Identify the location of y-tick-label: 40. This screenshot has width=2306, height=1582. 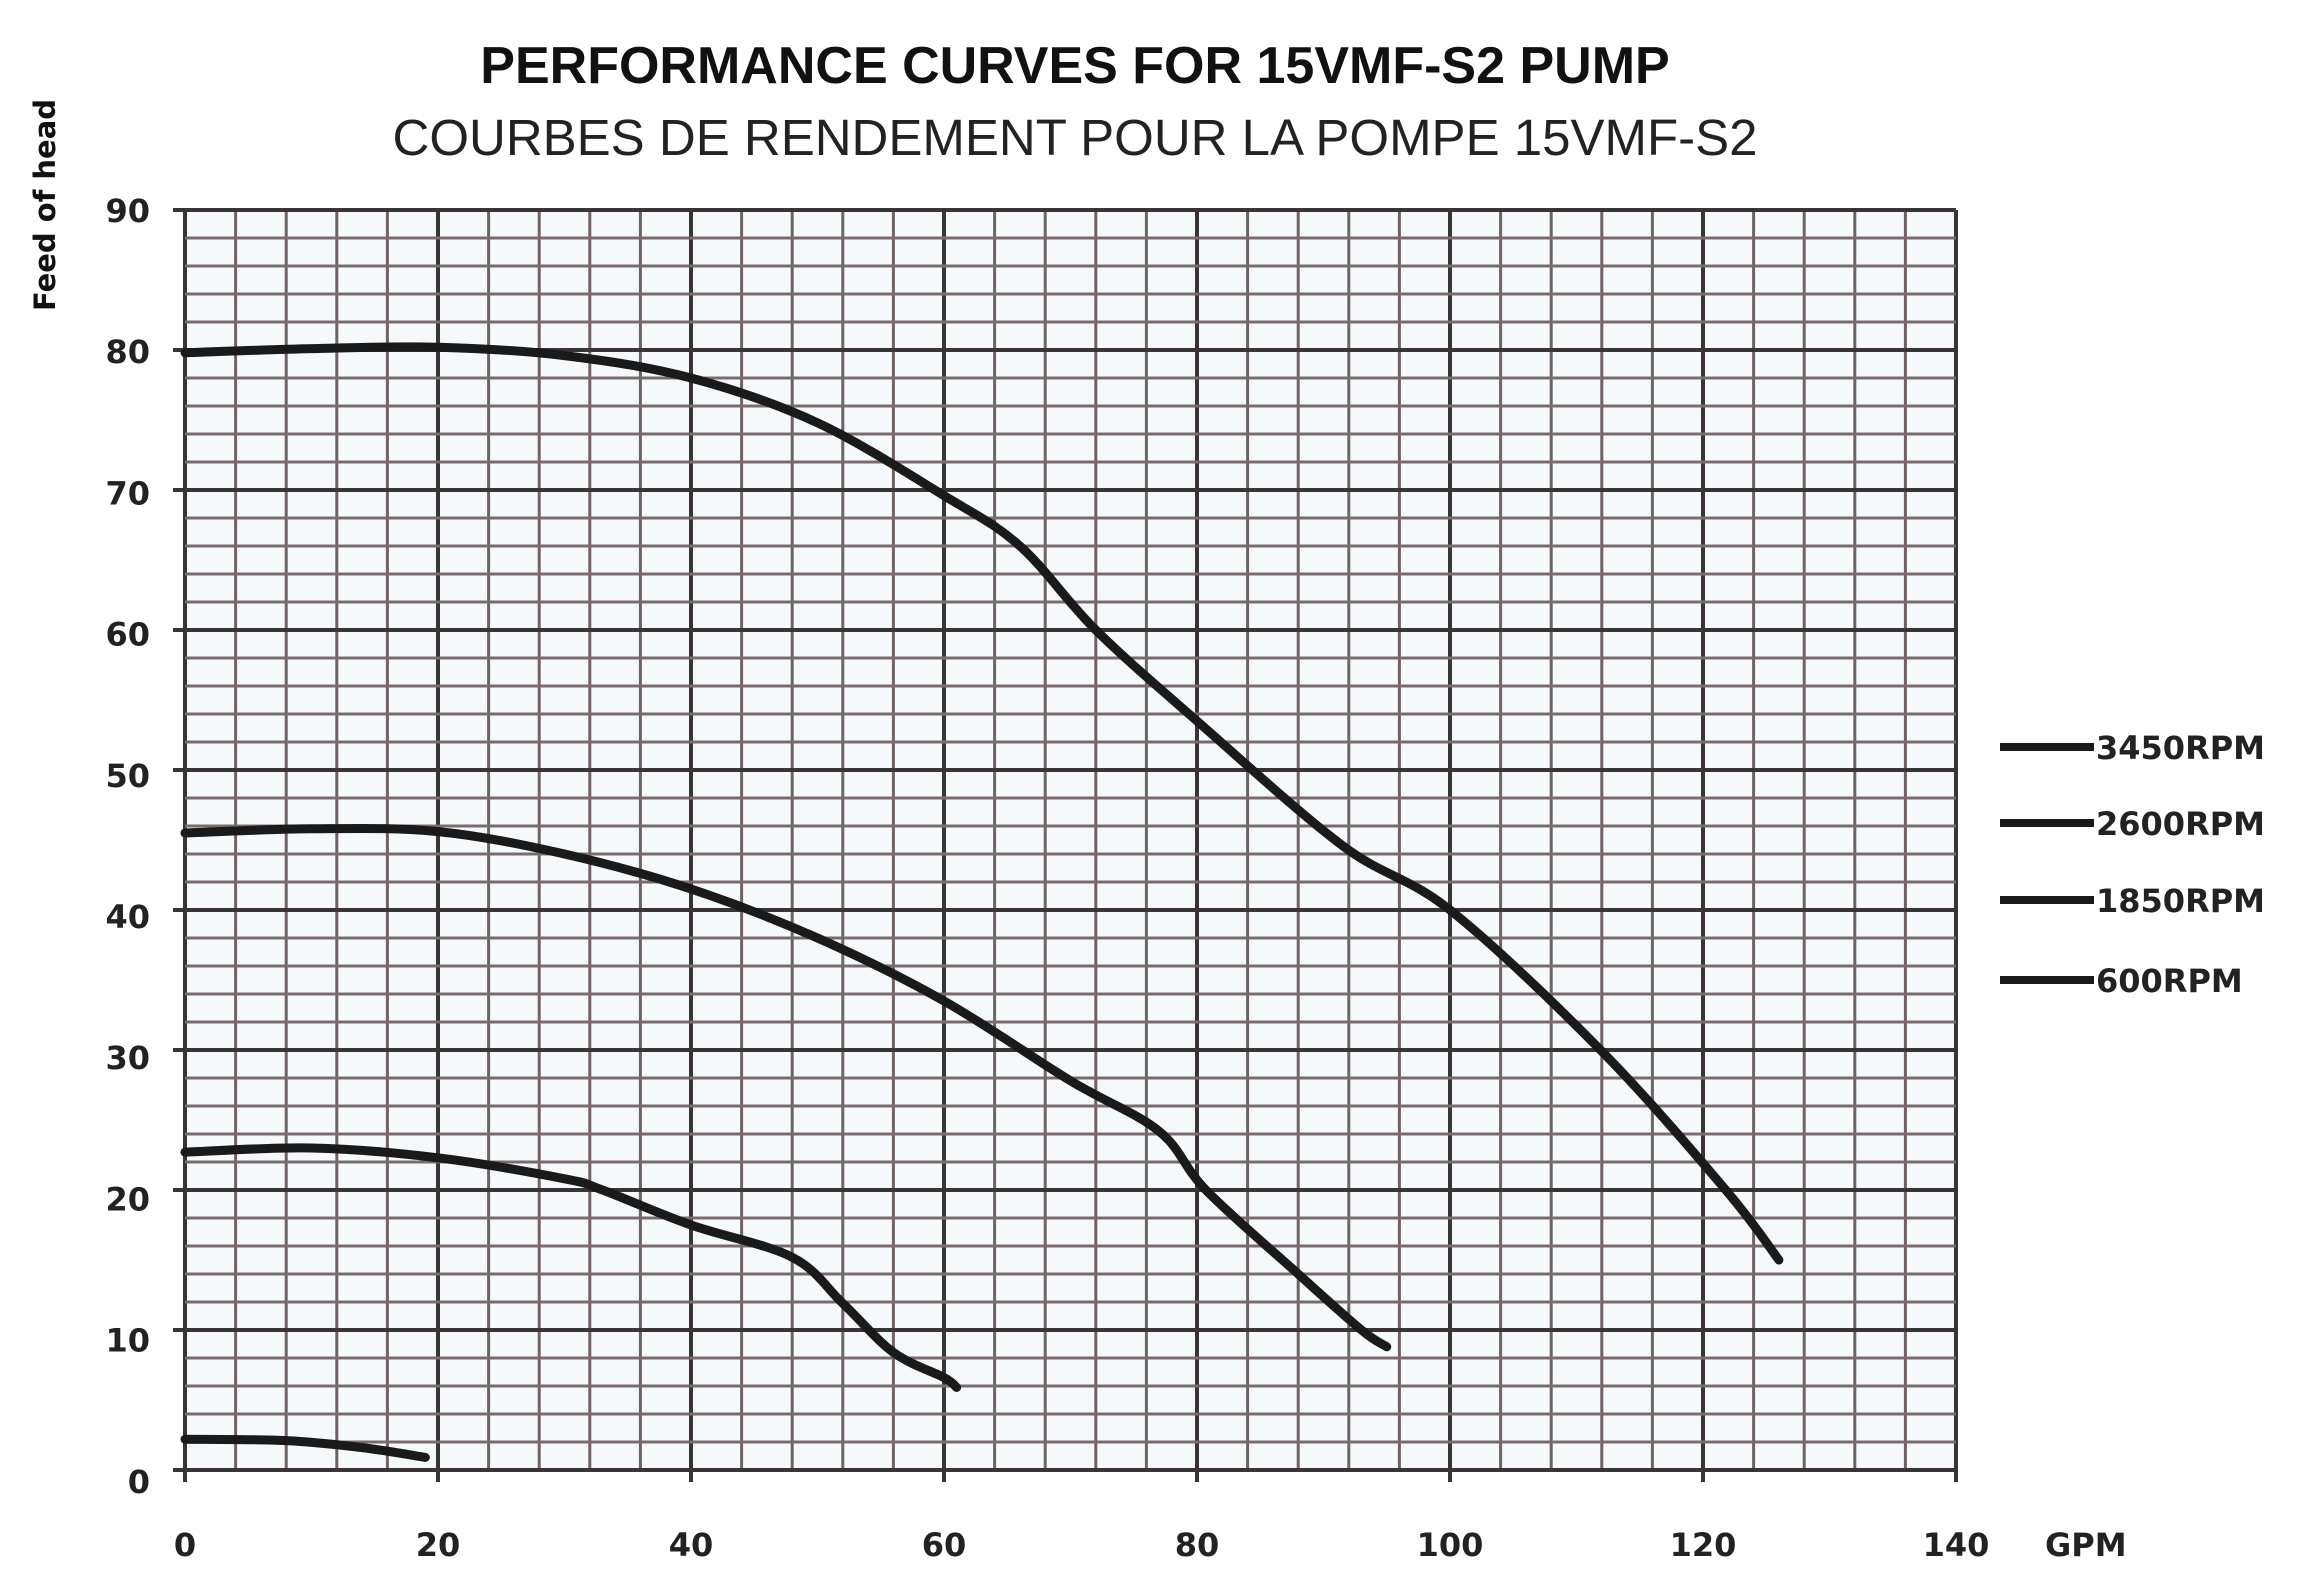
(127, 917).